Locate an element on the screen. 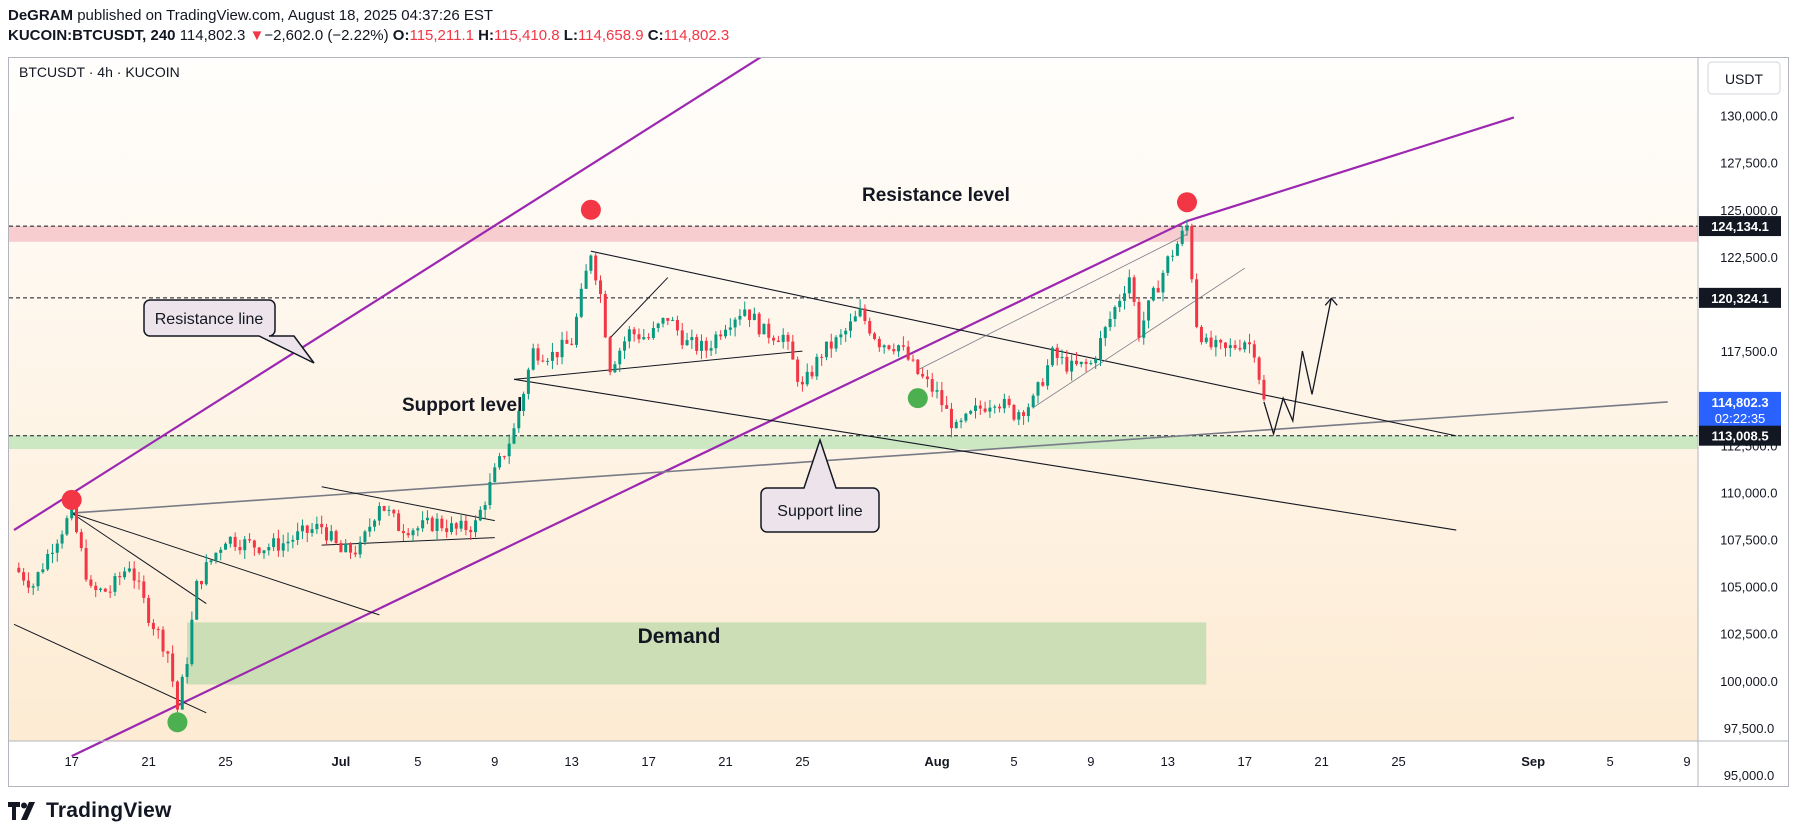 The image size is (1797, 833). aug-wedge-top is located at coordinates (1052, 302).